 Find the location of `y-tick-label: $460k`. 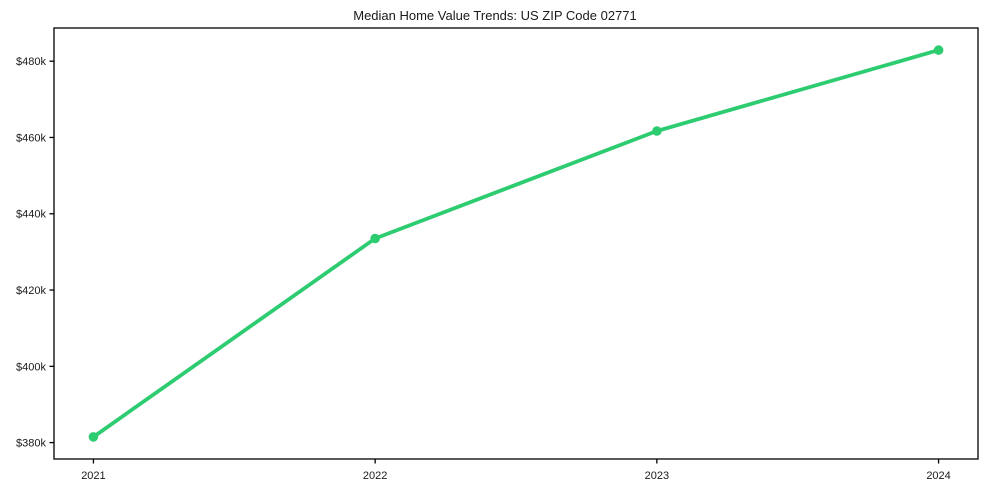

y-tick-label: $460k is located at coordinates (31, 138).